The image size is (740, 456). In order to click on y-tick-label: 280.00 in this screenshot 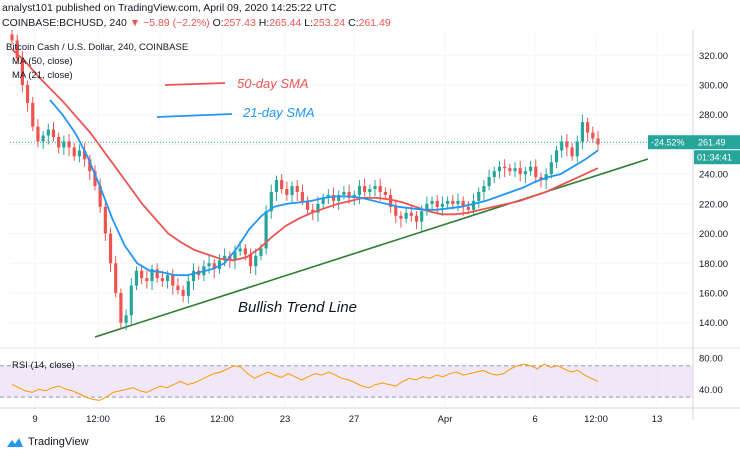, I will do `click(713, 115)`.